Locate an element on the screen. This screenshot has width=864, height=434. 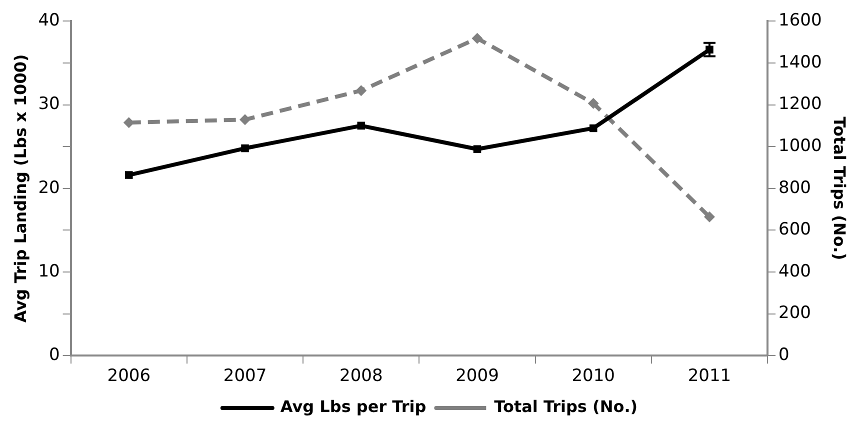
y2-tick-label: 800 is located at coordinates (794, 188).